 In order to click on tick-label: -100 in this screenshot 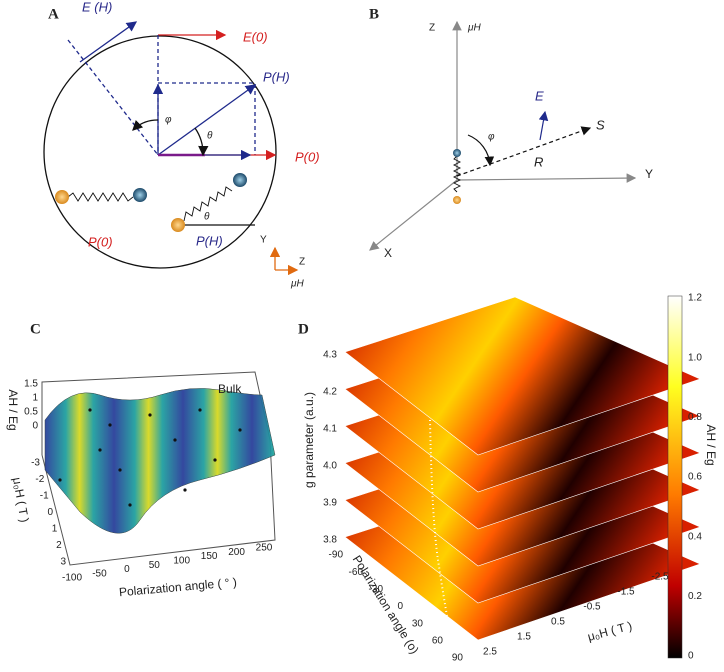, I will do `click(72, 578)`.